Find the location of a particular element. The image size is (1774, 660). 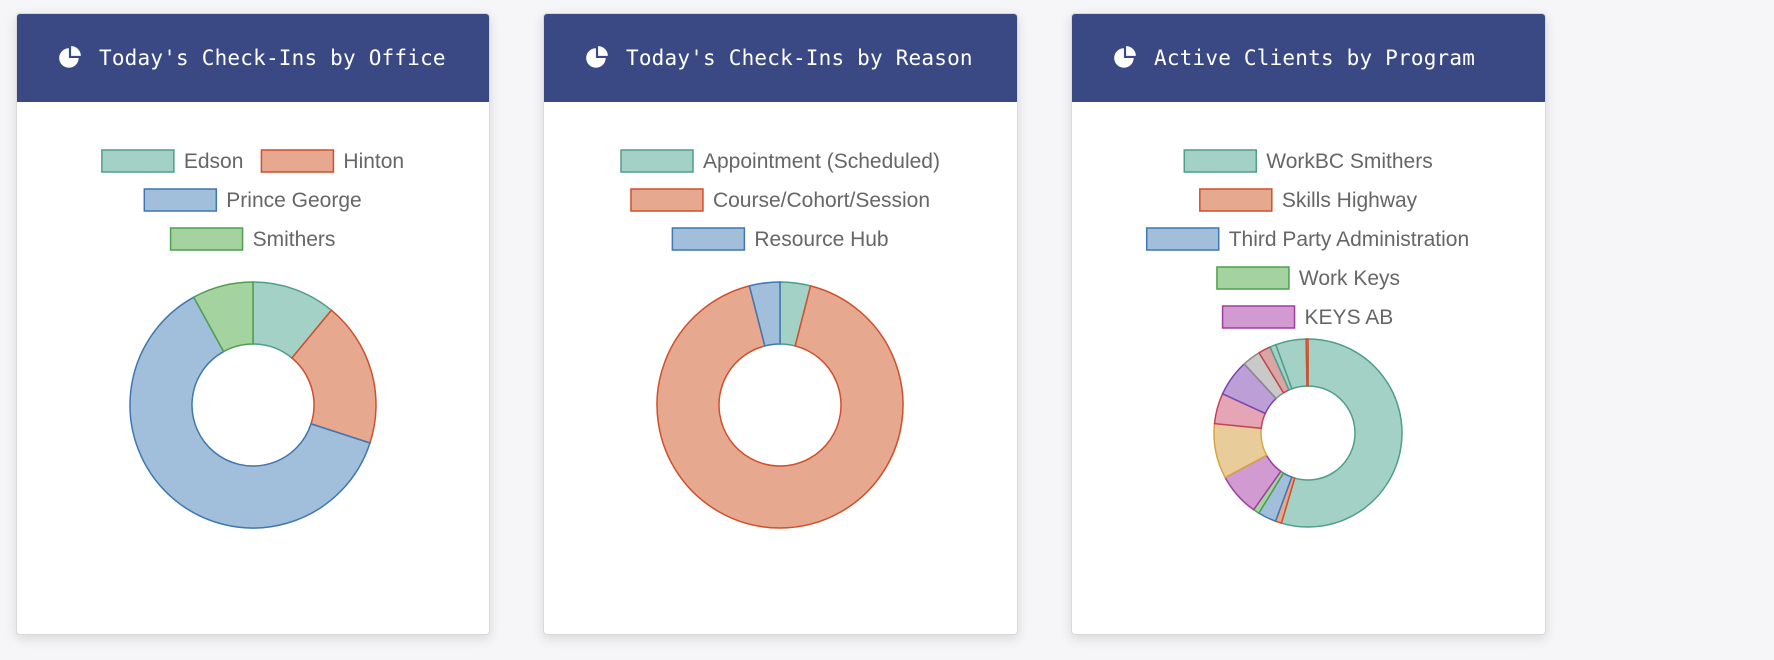

card-header: Today's Check-Ins by Office is located at coordinates (253, 58).